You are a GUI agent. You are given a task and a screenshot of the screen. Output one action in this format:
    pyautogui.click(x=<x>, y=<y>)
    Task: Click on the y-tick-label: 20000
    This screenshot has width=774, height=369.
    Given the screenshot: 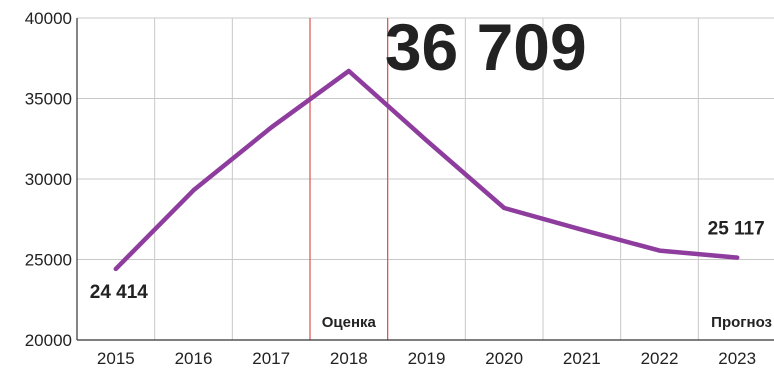 What is the action you would take?
    pyautogui.click(x=48, y=340)
    